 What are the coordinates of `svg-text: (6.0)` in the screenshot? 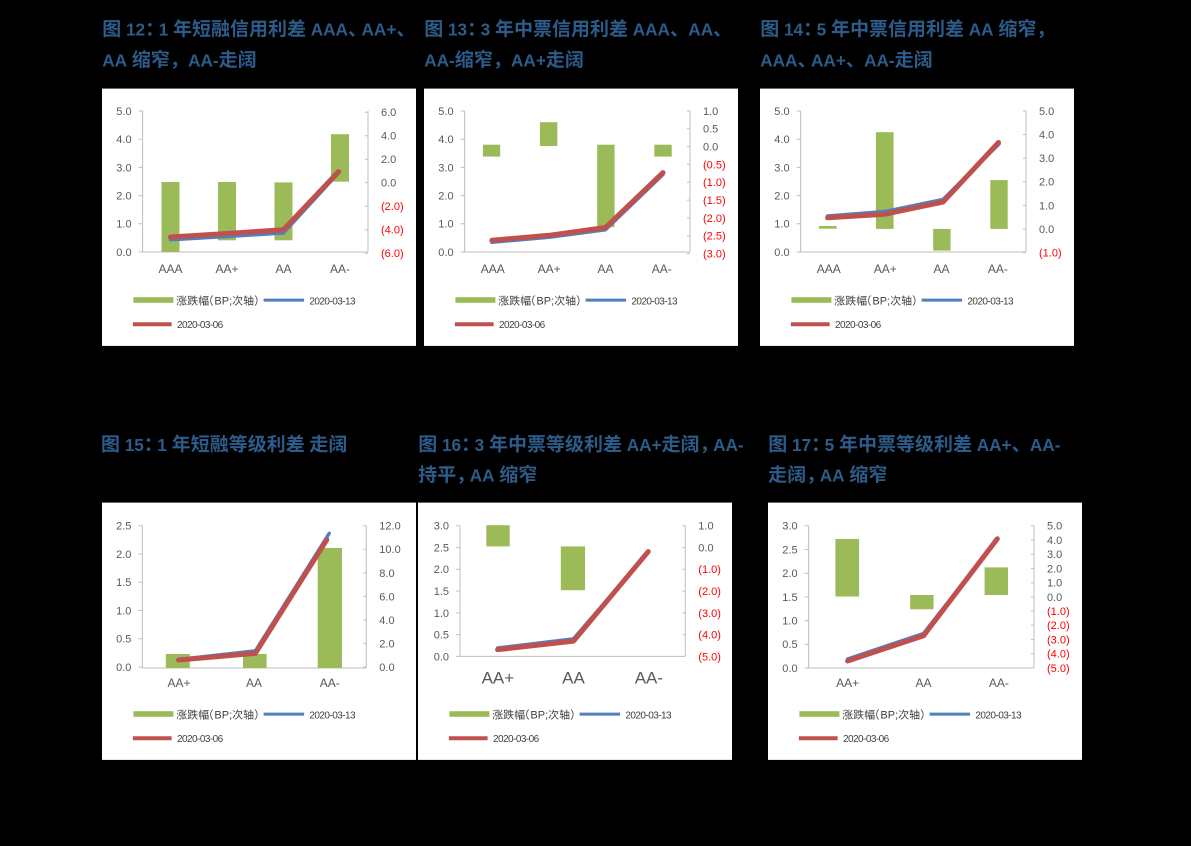 It's located at (392, 254).